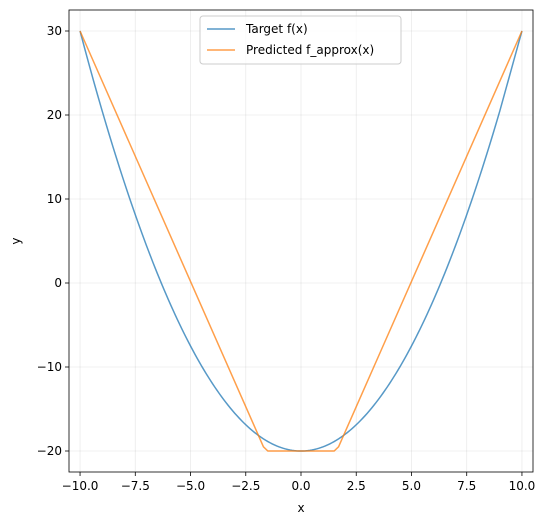  What do you see at coordinates (54, 115) in the screenshot?
I see `y-tick-label: 20` at bounding box center [54, 115].